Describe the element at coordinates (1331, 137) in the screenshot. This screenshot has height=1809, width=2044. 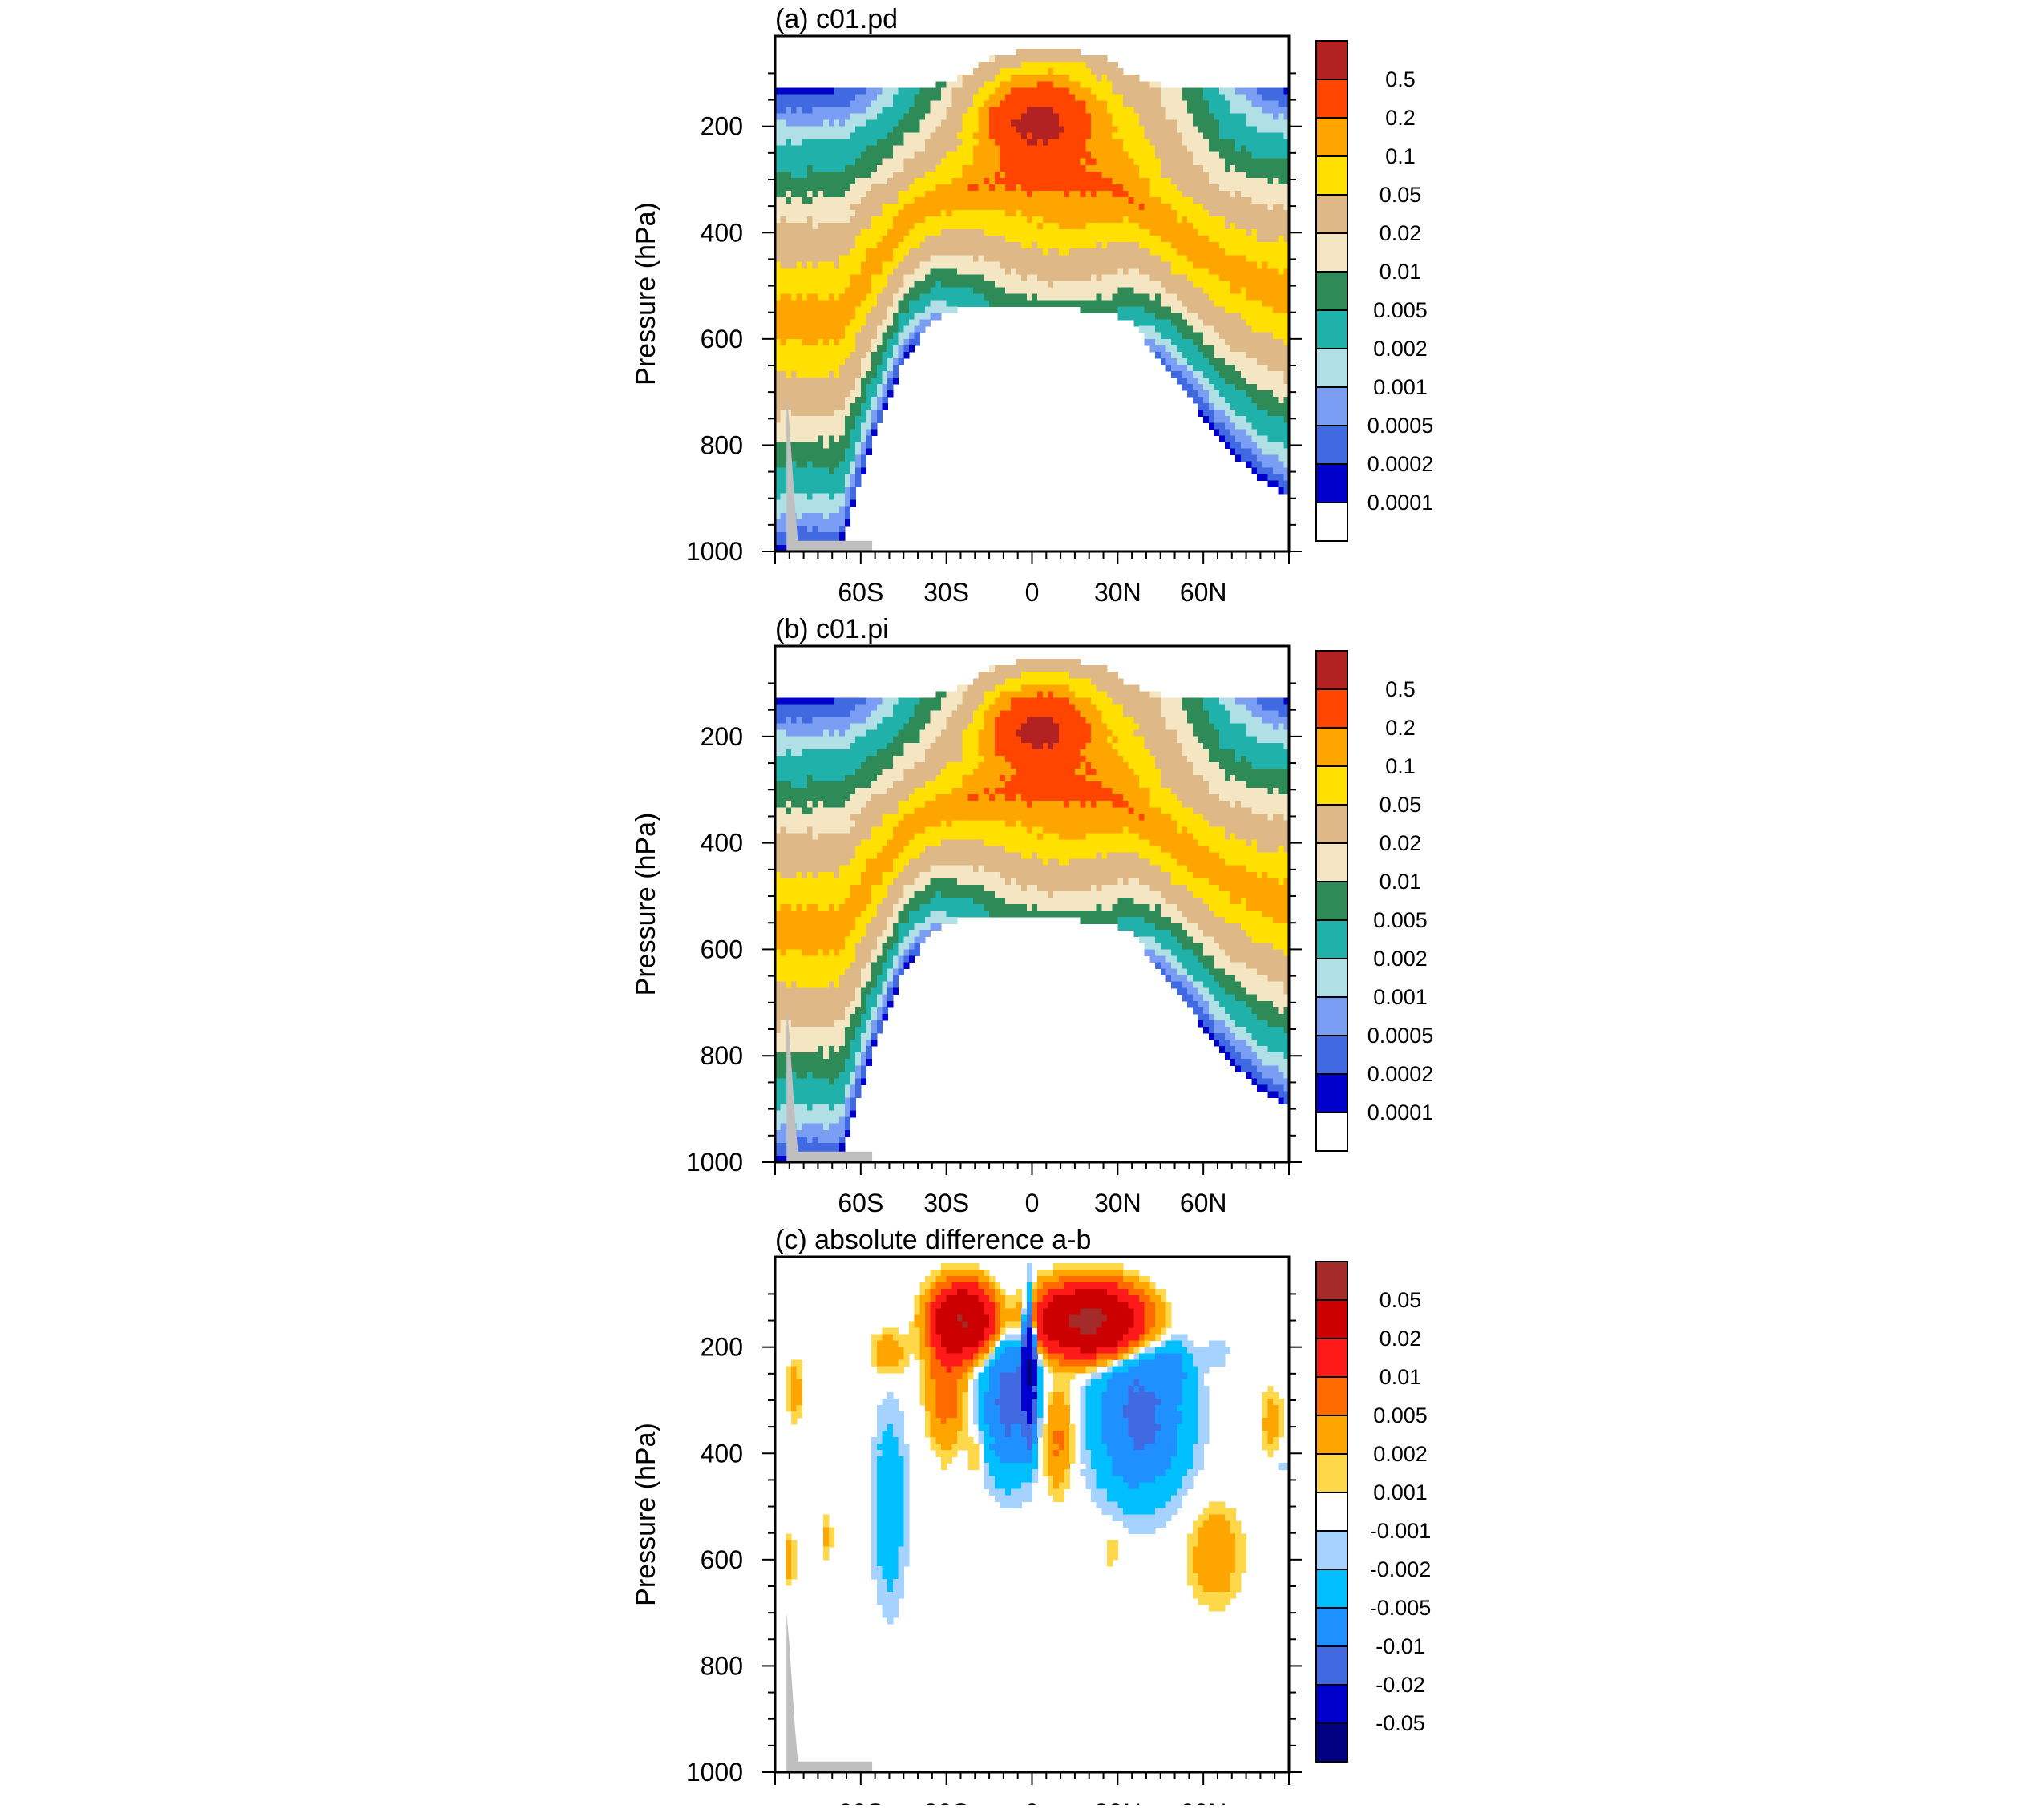
I see `colorbar-swatch` at that location.